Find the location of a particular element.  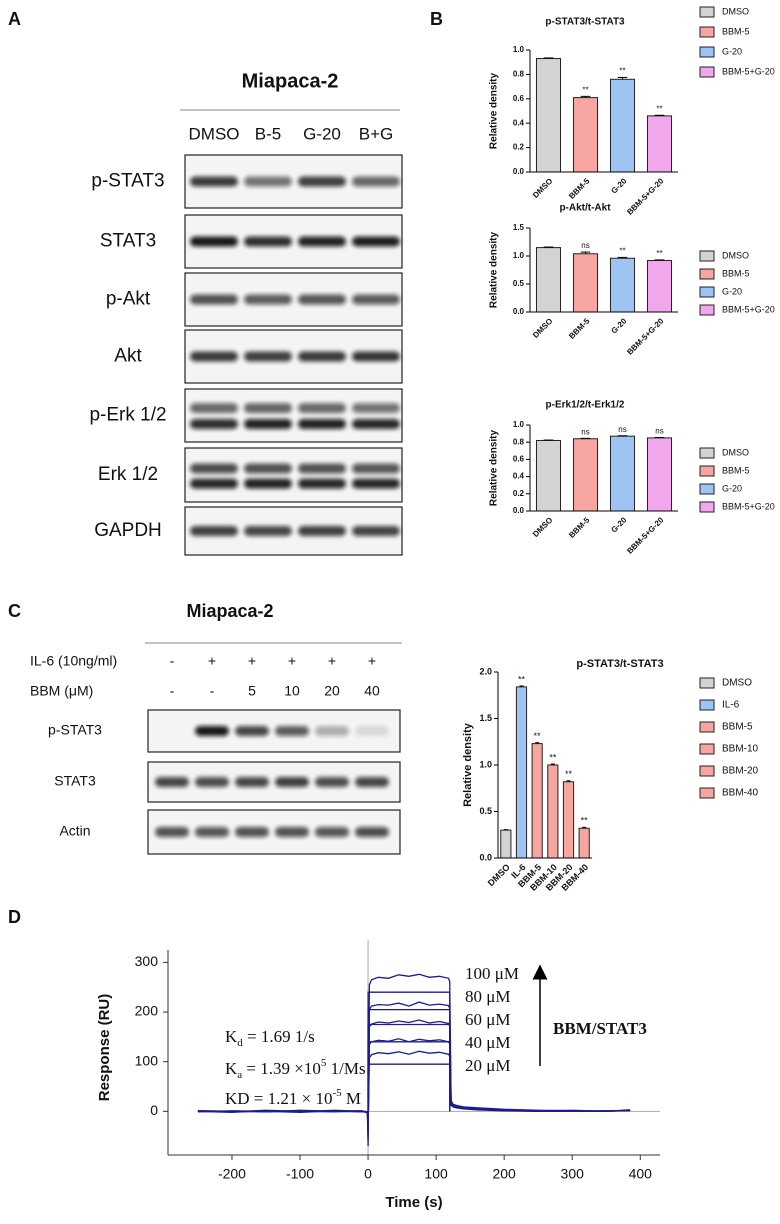

row-label: p-Akt is located at coordinates (128, 299).